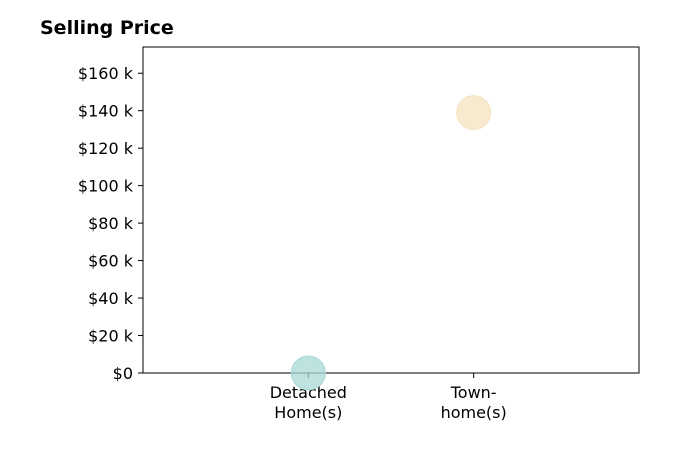  I want to click on y-tick-label: $160 k, so click(106, 73).